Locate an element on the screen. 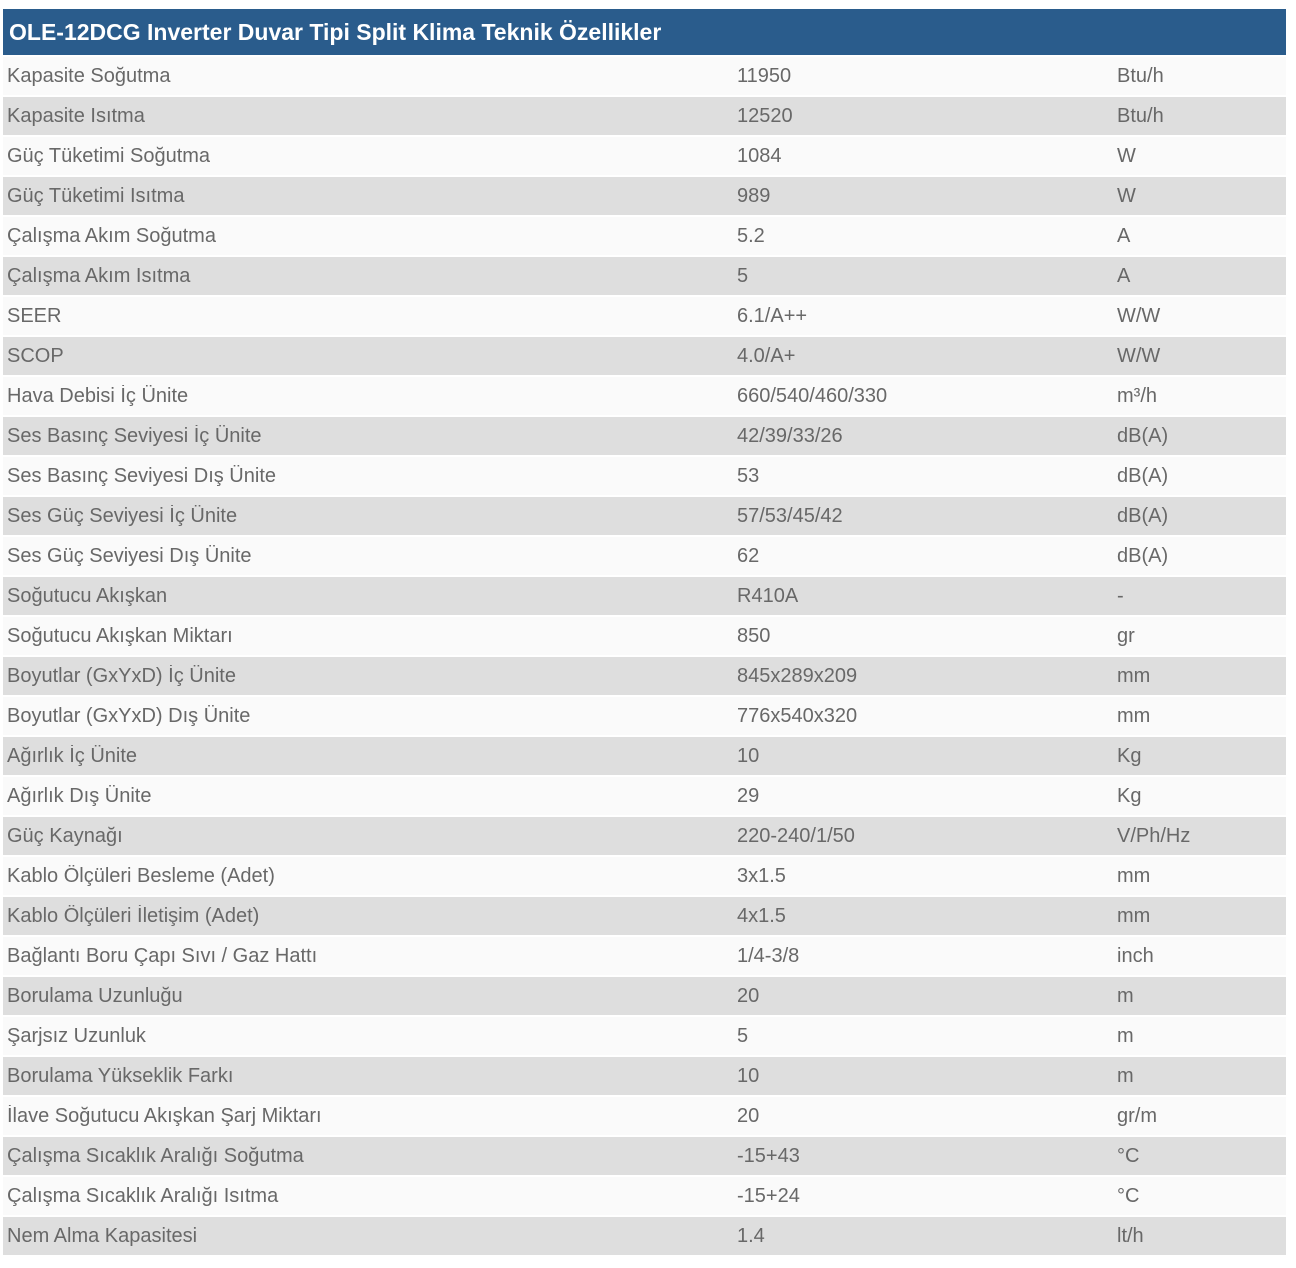 Image resolution: width=1296 pixels, height=1268 pixels. spec-label: Çalışma Sıcaklık Aralığı Soğutma is located at coordinates (155, 1155).